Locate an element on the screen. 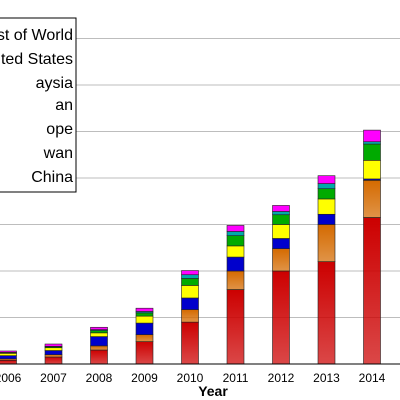 This screenshot has height=400, width=400. x-tick-label: 2008 is located at coordinates (99, 378).